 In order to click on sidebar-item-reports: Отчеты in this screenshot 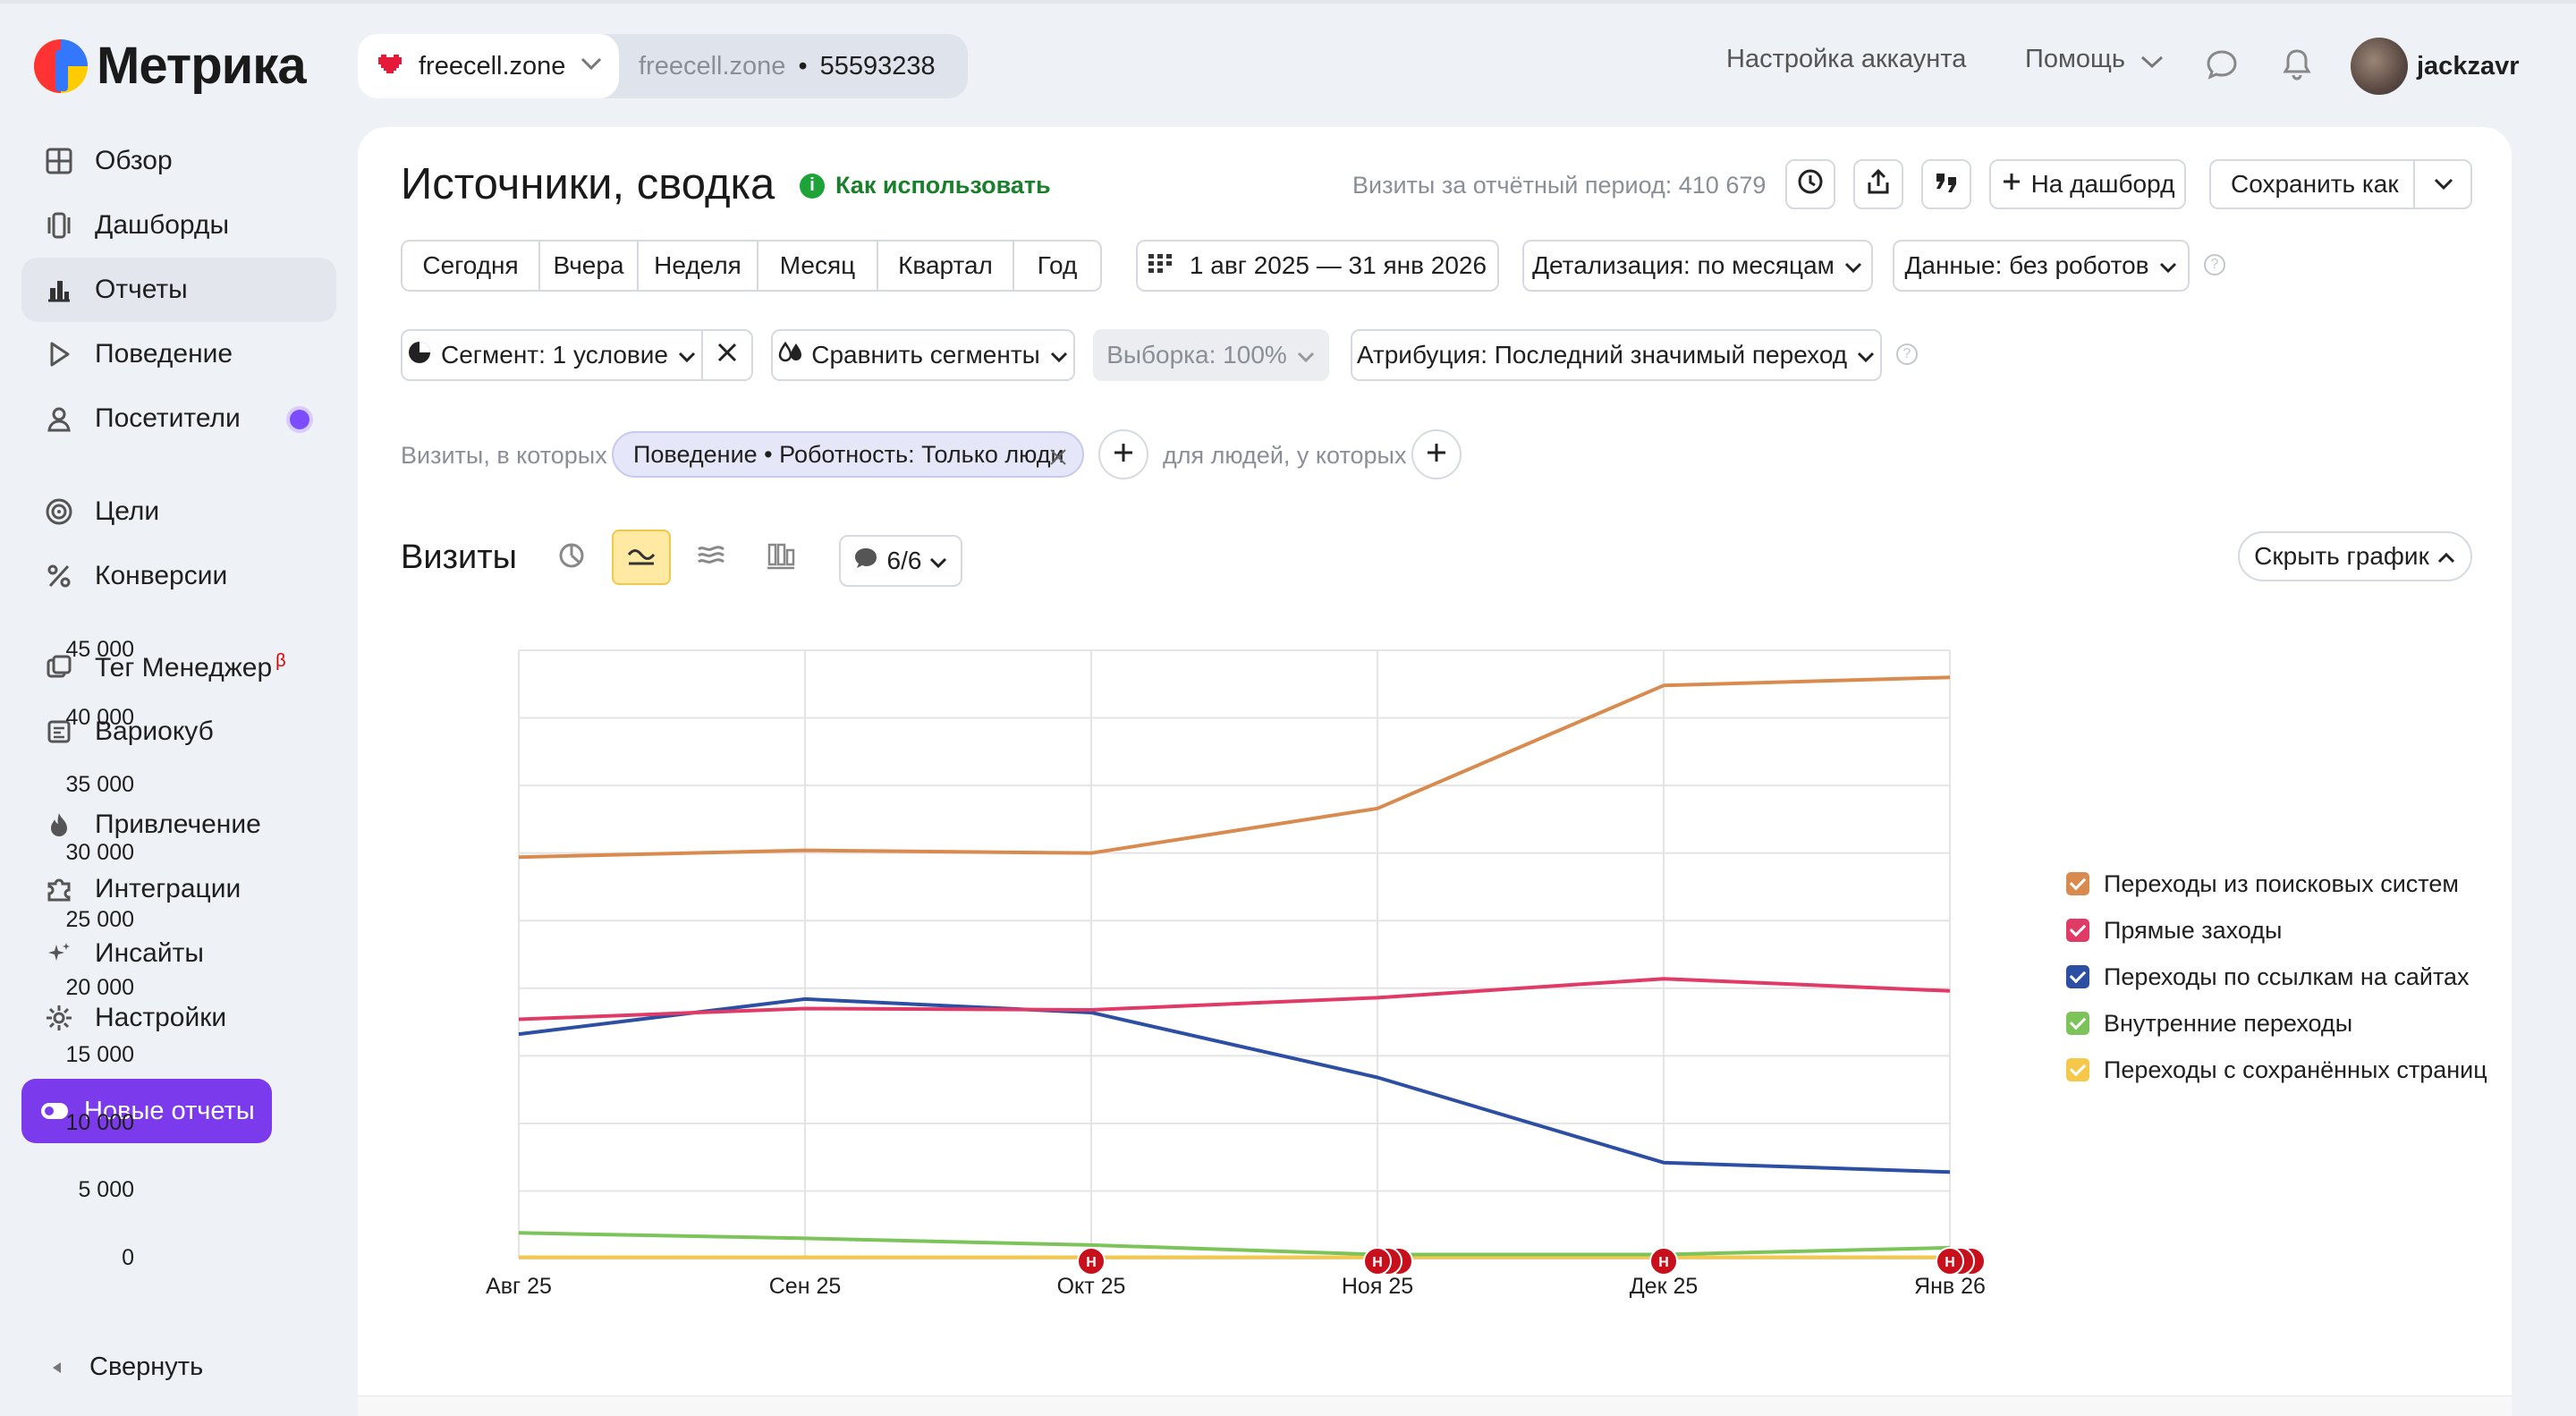, I will do `click(178, 290)`.